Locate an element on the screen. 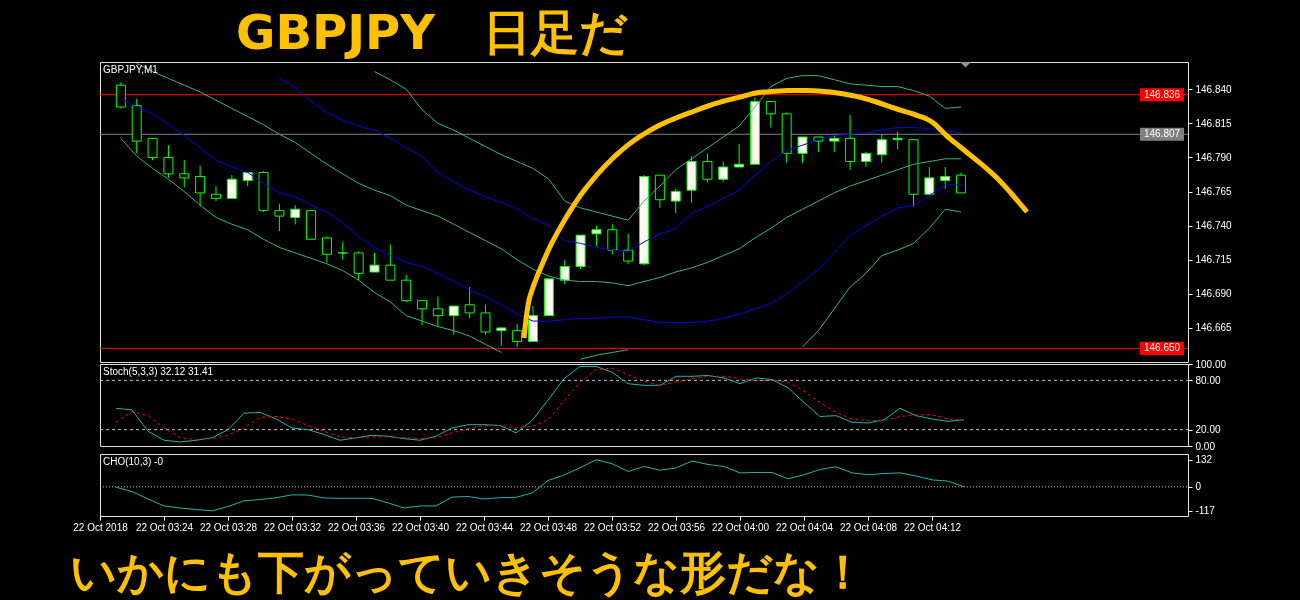 The width and height of the screenshot is (1300, 600). x-tick-label: 22 Oct 03:36 is located at coordinates (356, 527).